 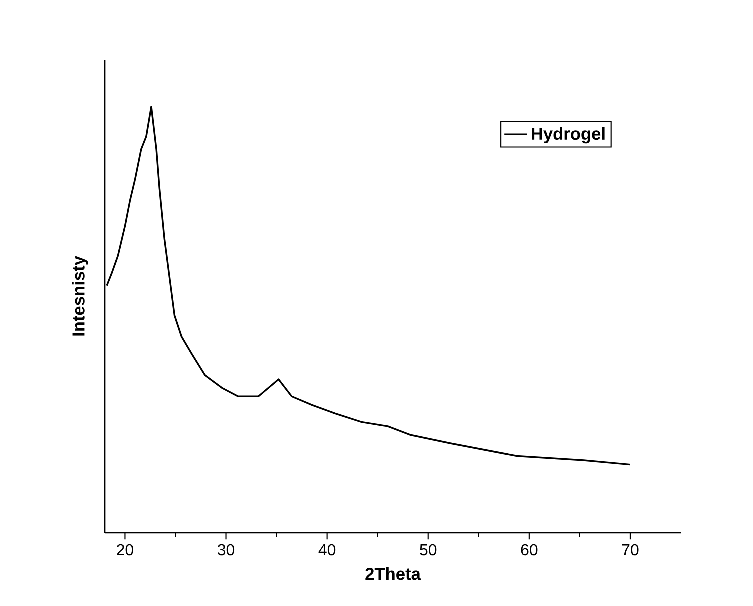 I want to click on legend-label: Hydrogel, so click(x=568, y=135).